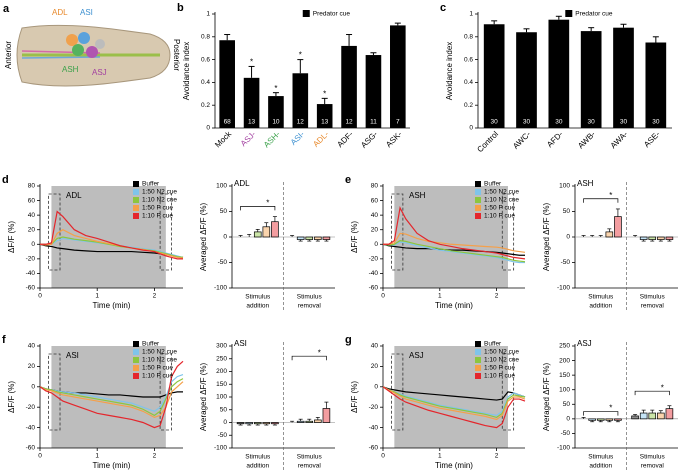 Image resolution: width=682 pixels, height=474 pixels. Describe the element at coordinates (374, 259) in the screenshot. I see `y-tick-label: -20` at that location.